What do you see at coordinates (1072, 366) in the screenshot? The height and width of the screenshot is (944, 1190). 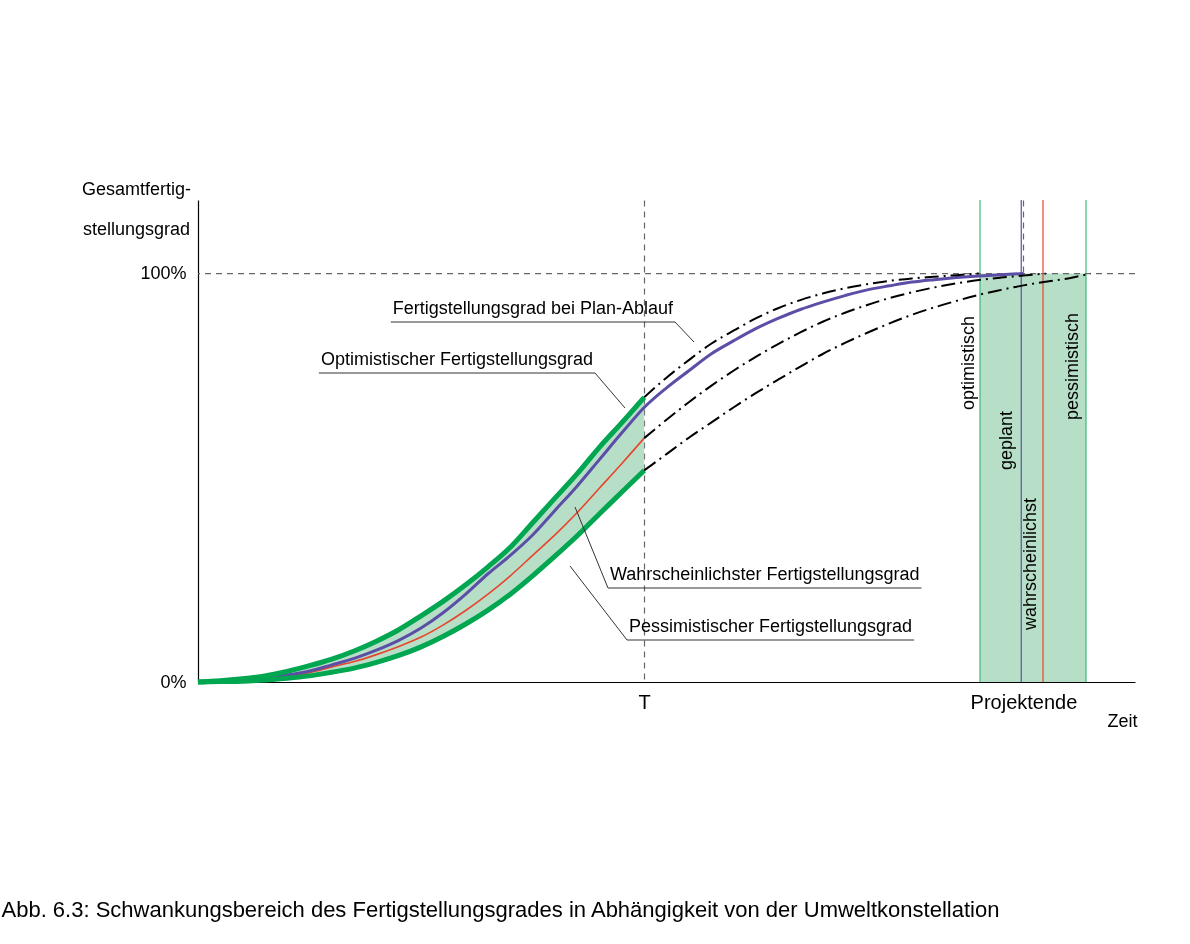 I see `annotation: pessimistisch` at bounding box center [1072, 366].